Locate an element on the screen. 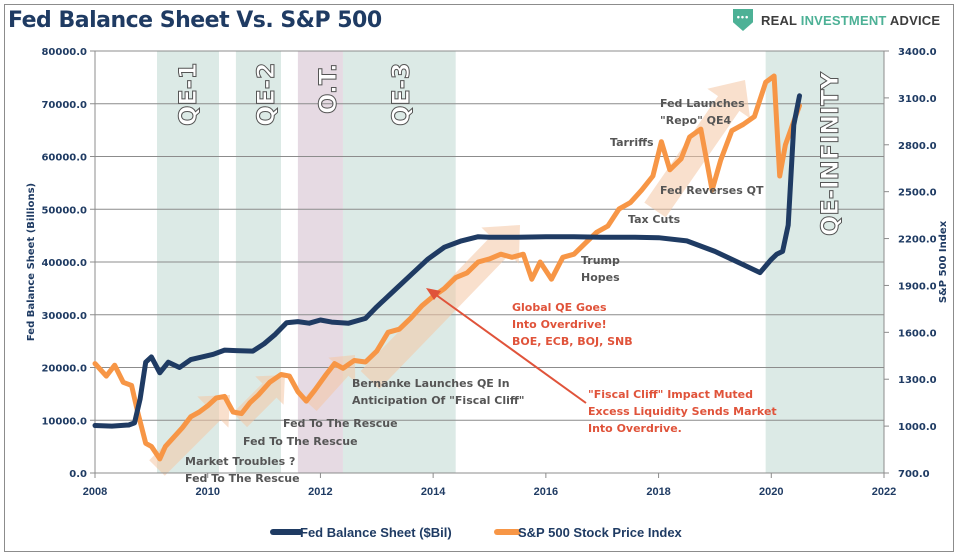  x-tick-label: 2022 is located at coordinates (884, 492).